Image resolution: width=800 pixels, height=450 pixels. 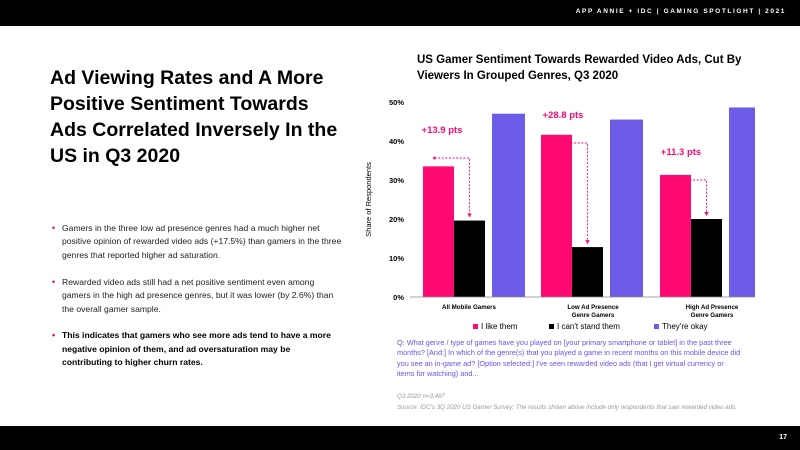 I want to click on annotation-label: +28.8 pts, so click(x=563, y=115).